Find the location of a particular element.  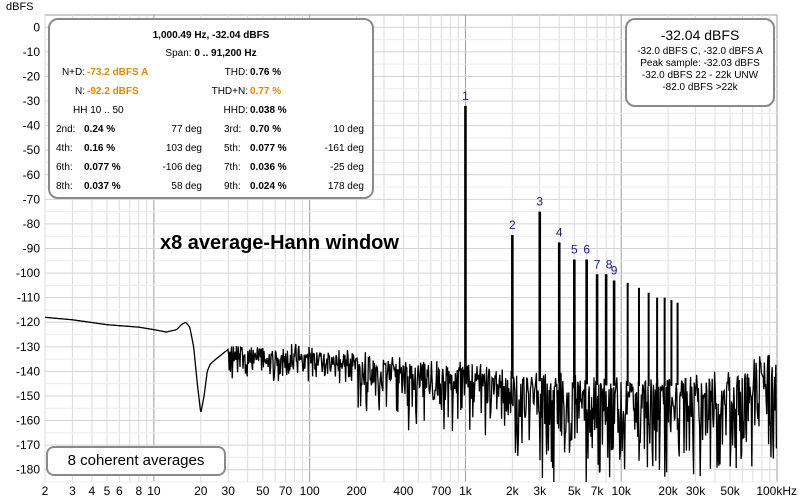

x-tick-label: 50 is located at coordinates (263, 491).